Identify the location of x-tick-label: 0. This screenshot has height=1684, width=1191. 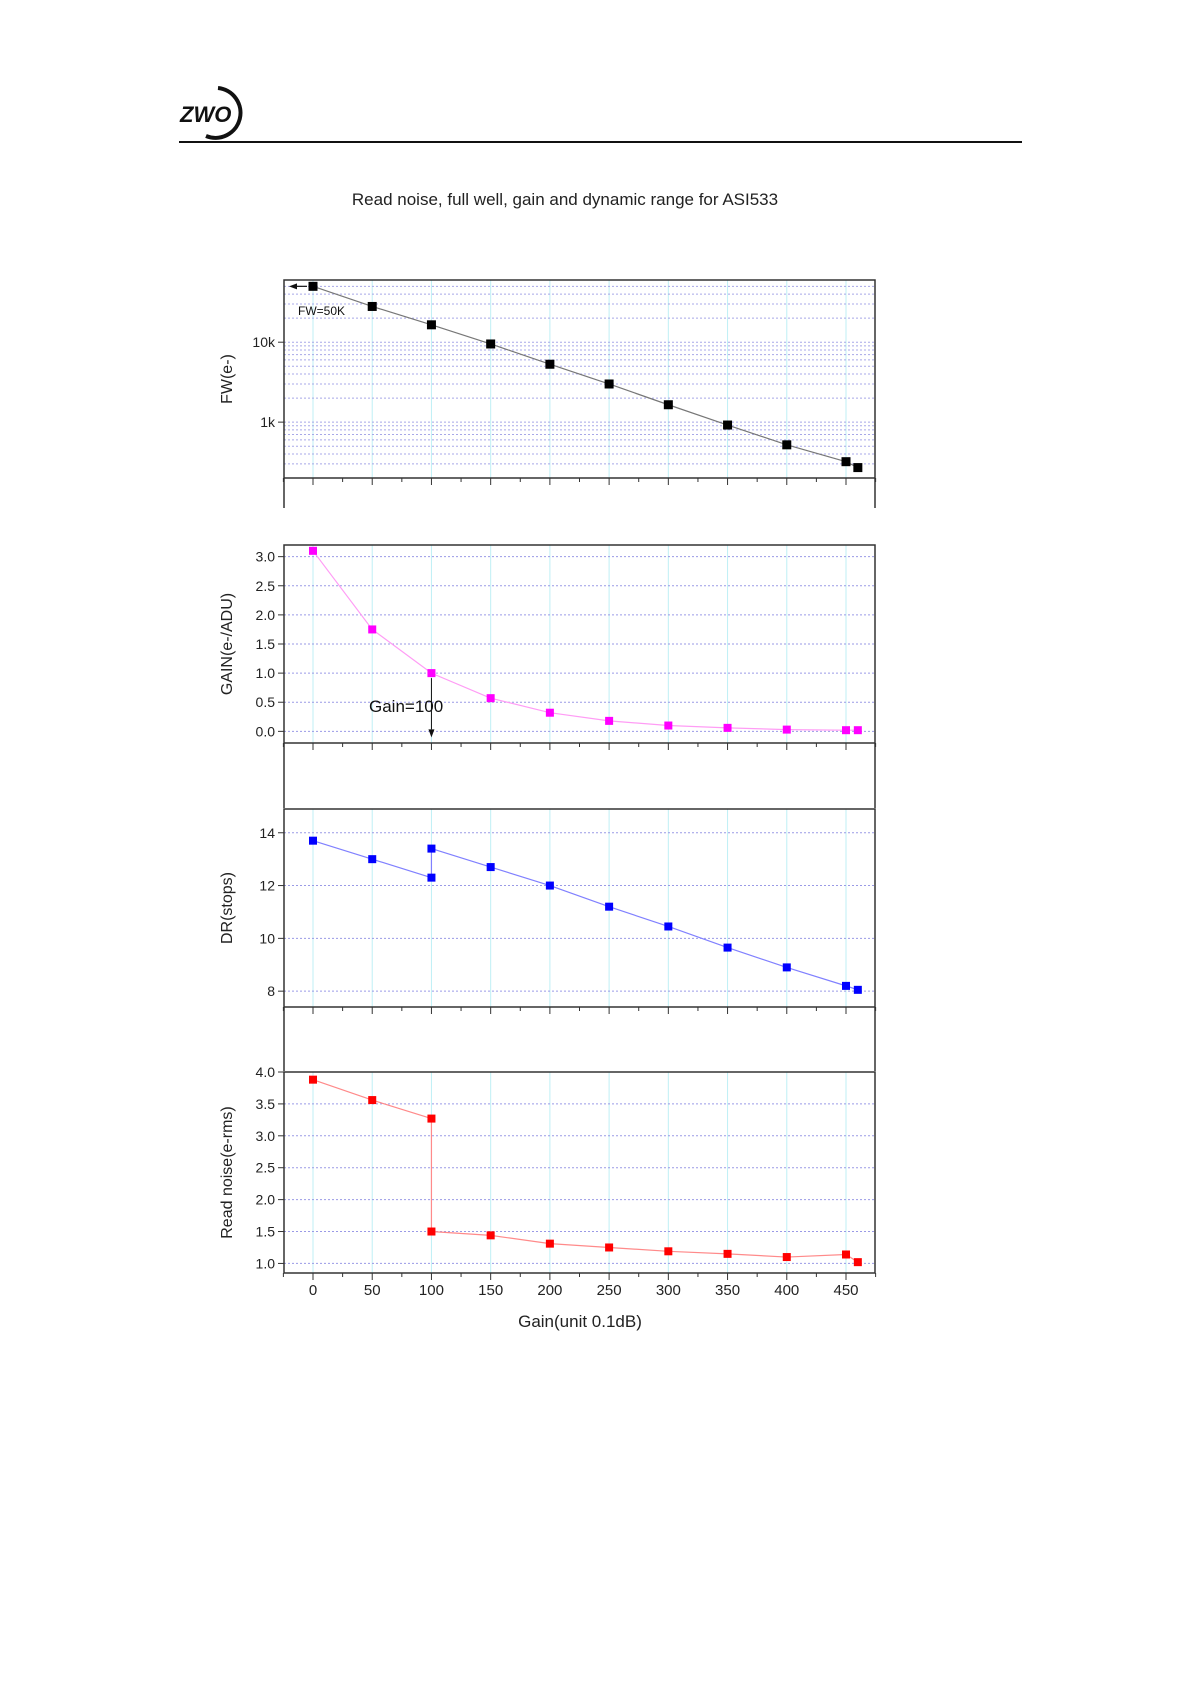
(313, 1290).